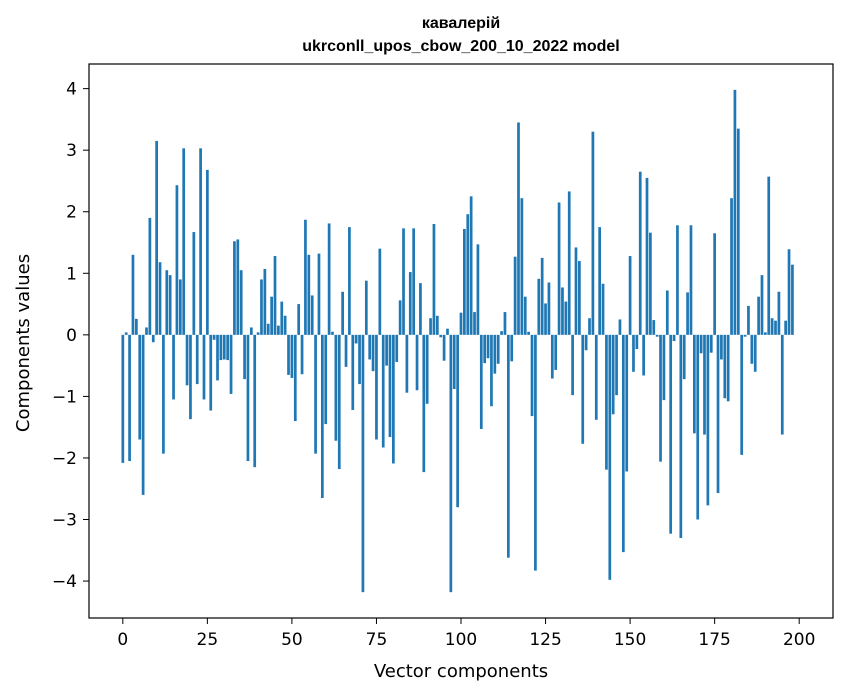 The image size is (847, 696). I want to click on x-tick-label: 200, so click(799, 640).